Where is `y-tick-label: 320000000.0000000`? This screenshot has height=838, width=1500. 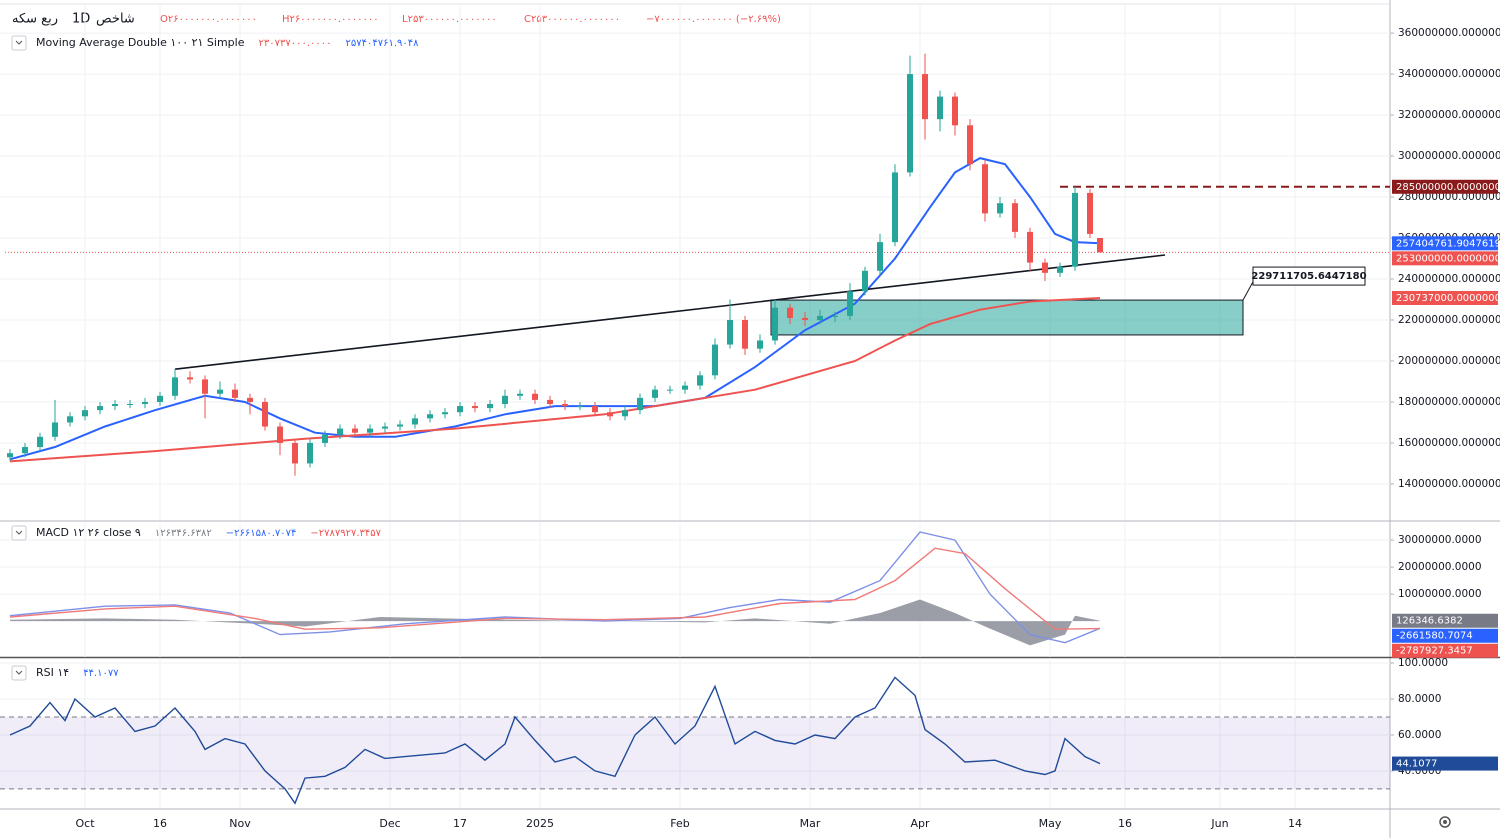
y-tick-label: 320000000.0000000 is located at coordinates (1449, 115).